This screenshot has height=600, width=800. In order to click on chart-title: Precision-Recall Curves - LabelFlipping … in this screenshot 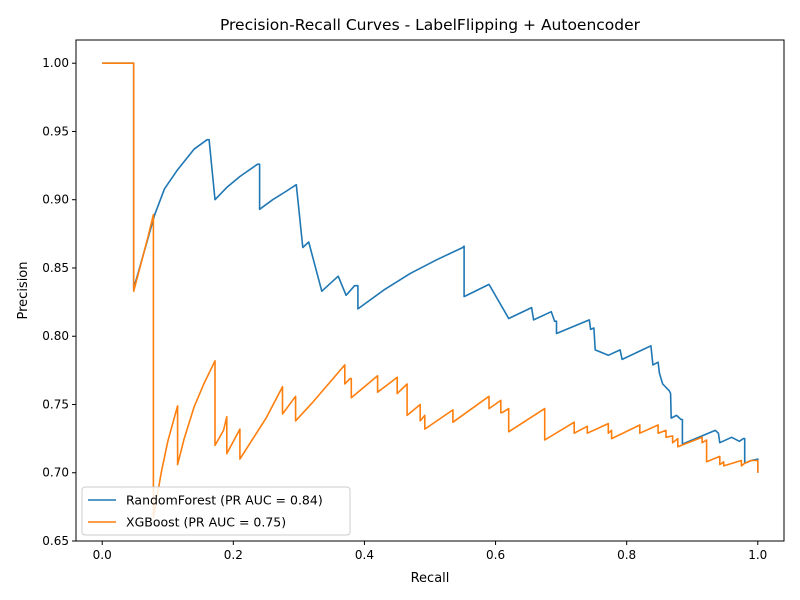, I will do `click(430, 25)`.